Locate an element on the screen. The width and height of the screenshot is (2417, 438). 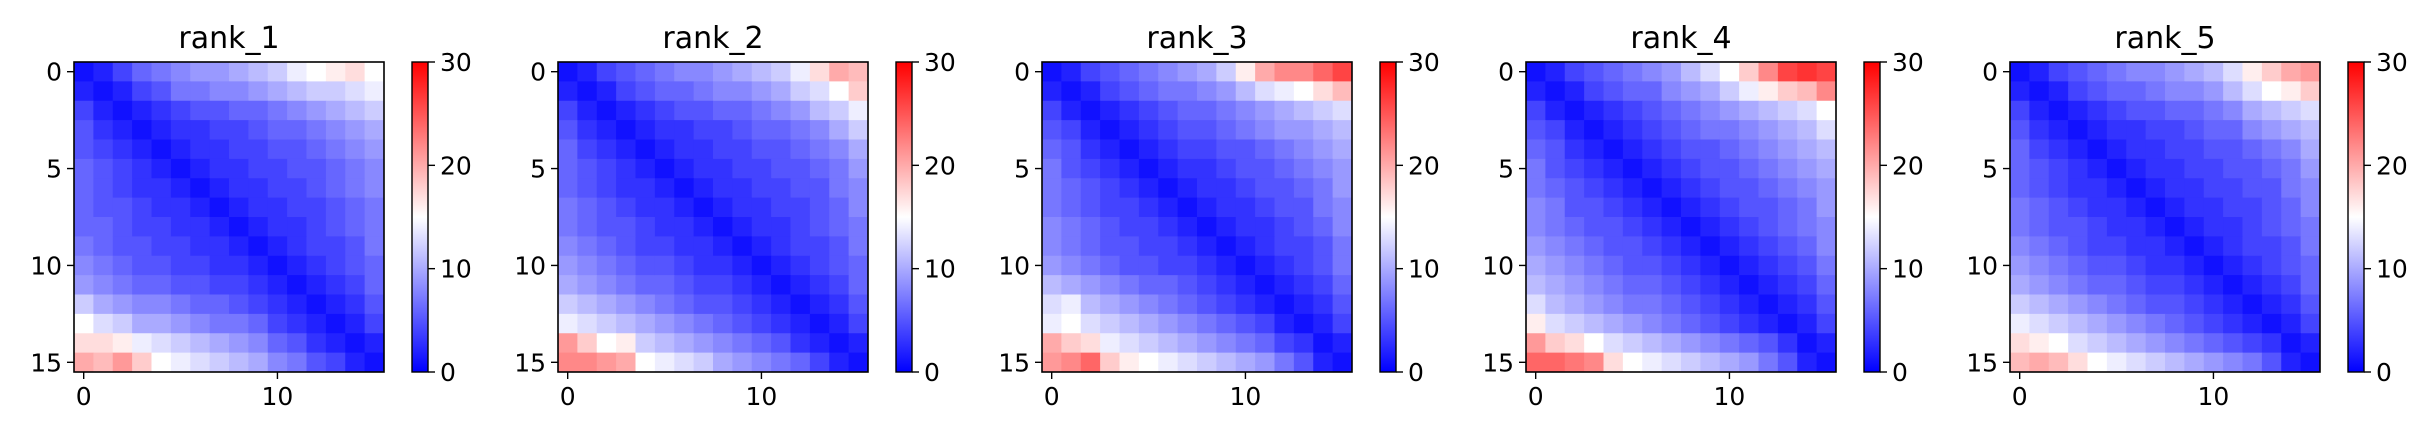
colorbar-tick-label: 30 is located at coordinates (1908, 62).